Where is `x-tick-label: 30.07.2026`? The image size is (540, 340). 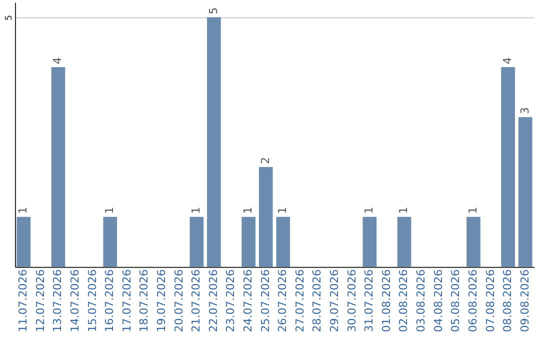
x-tick-label: 30.07.2026 is located at coordinates (351, 300).